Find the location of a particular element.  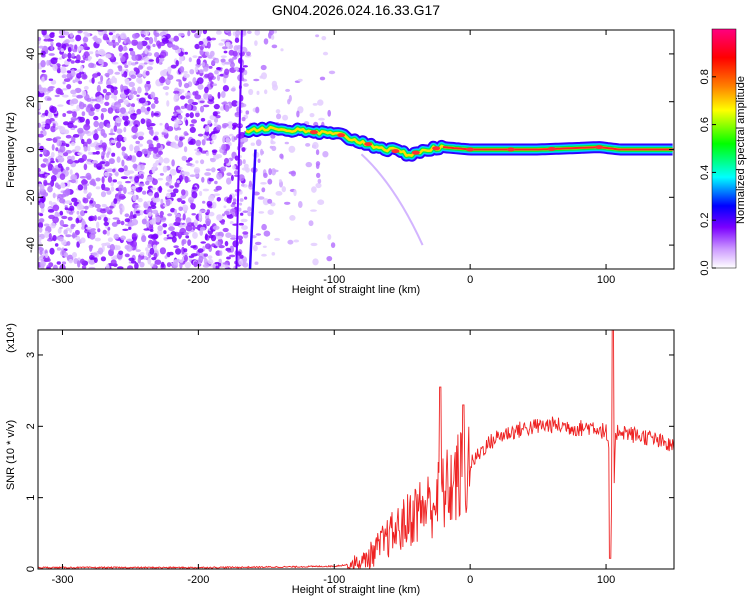

spectrogram-y-label: Frequency (Hz) is located at coordinates (11, 150).